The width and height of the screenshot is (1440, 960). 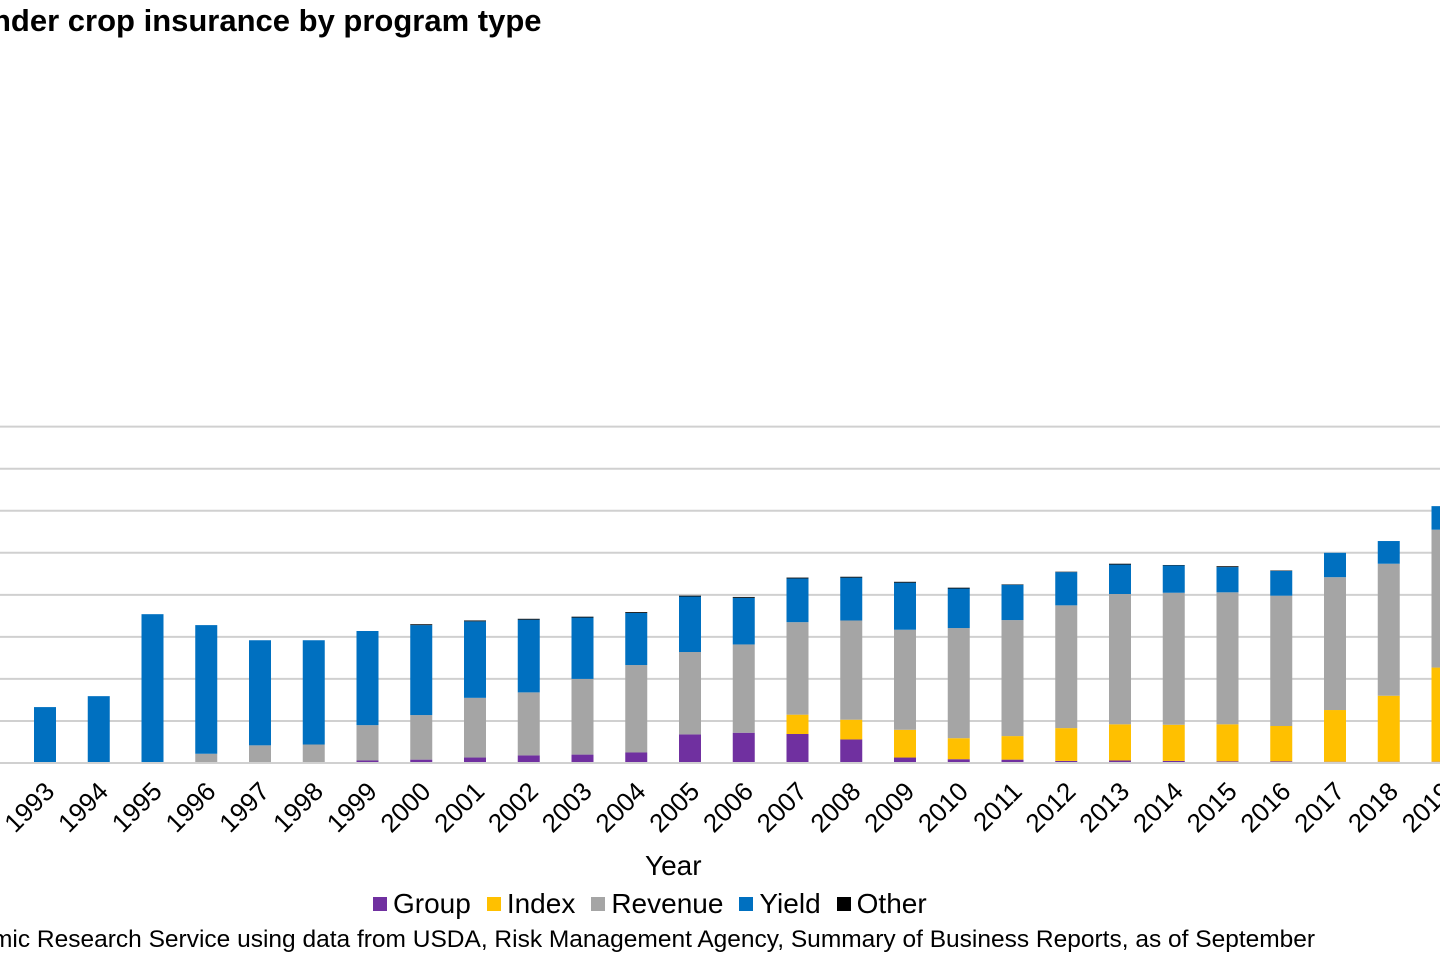 I want to click on bar-yield-1998, so click(x=313, y=692).